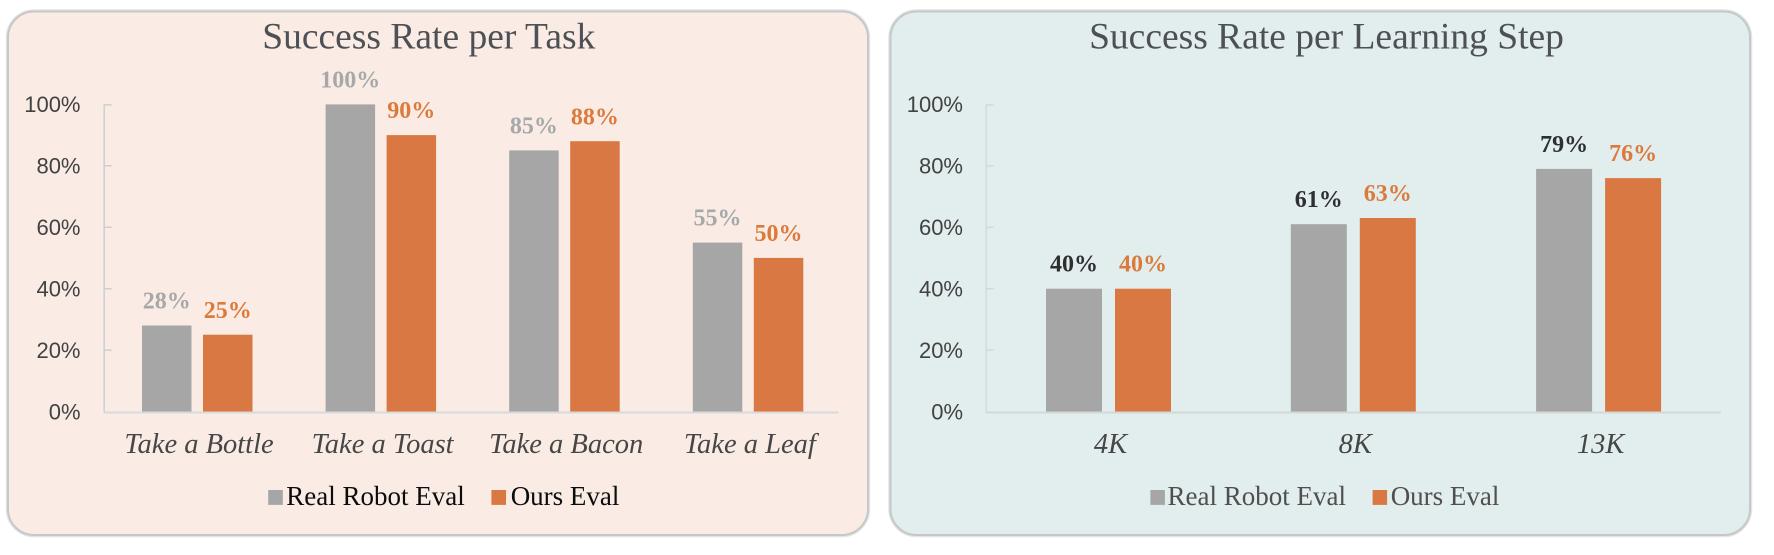  I want to click on svg-text: 88%, so click(595, 117).